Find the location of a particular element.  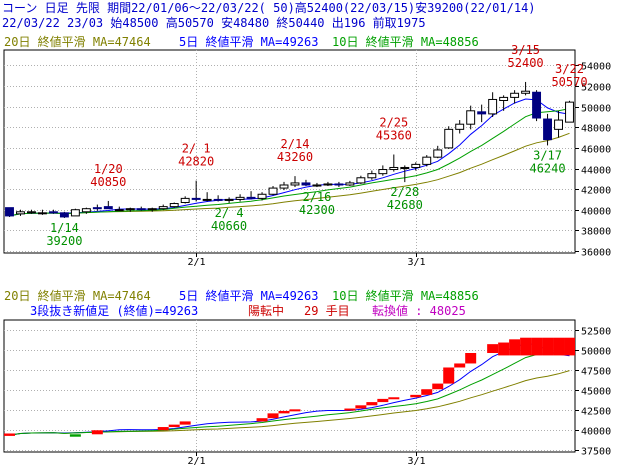

annotation-value-label: 50570 is located at coordinates (569, 82).